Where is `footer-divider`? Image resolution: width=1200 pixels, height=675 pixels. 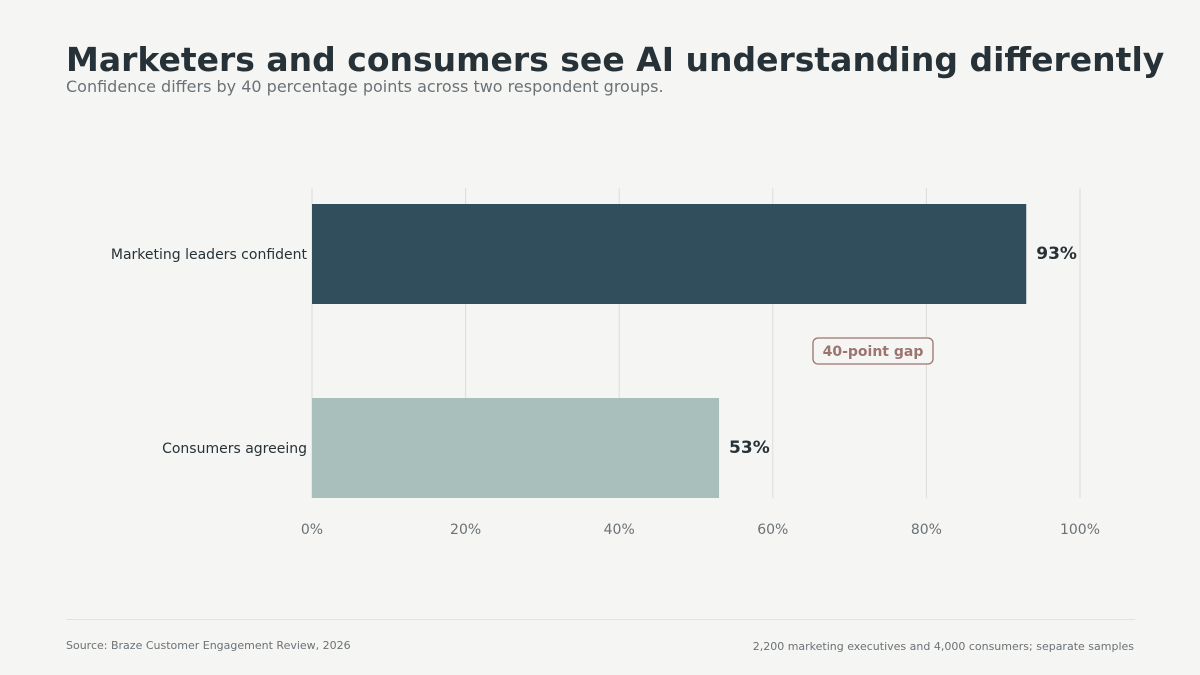
footer-divider is located at coordinates (600, 619).